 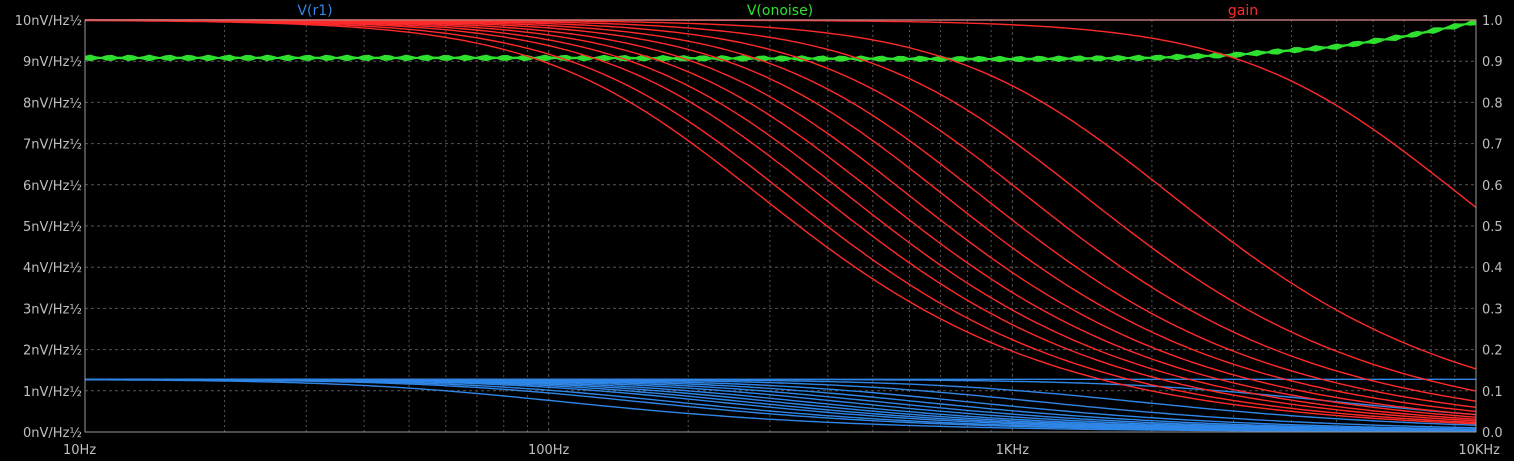 I want to click on series-line-v-onoise, so click(x=780, y=39).